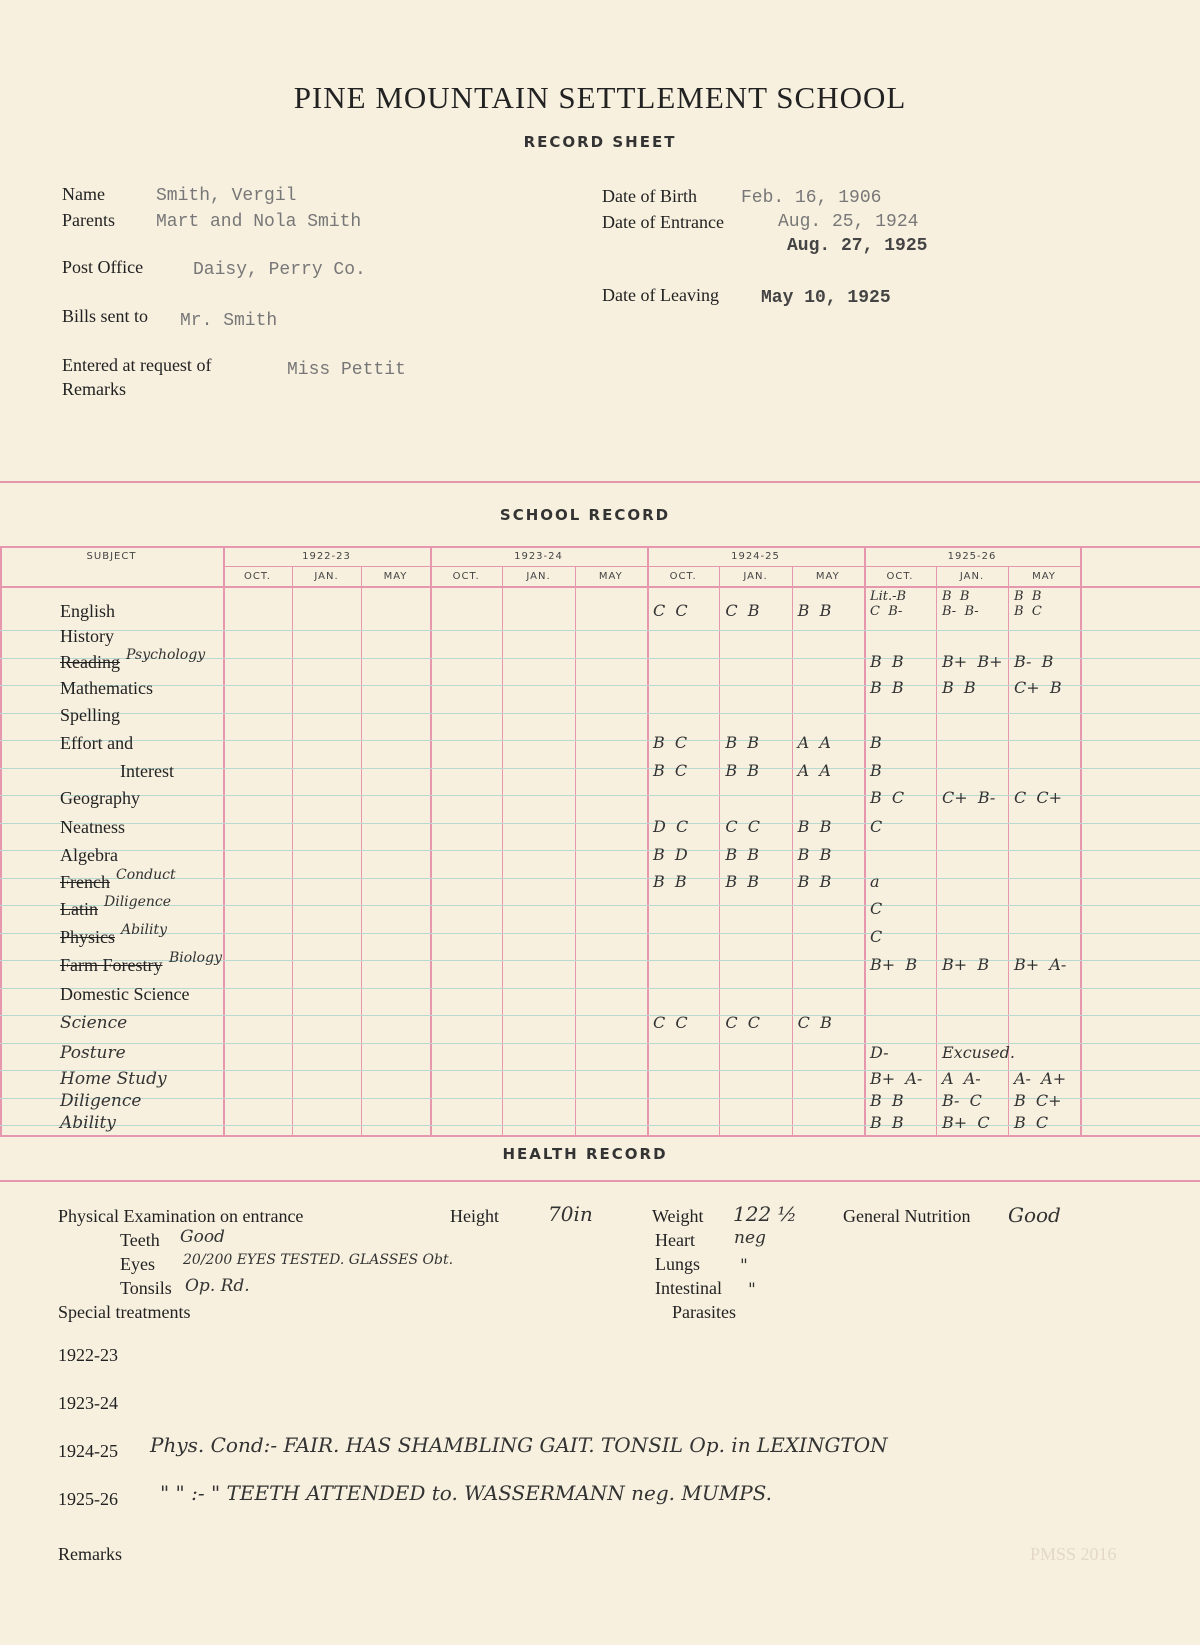 This screenshot has height=1645, width=1200. I want to click on year-header: 1922-23, so click(326, 556).